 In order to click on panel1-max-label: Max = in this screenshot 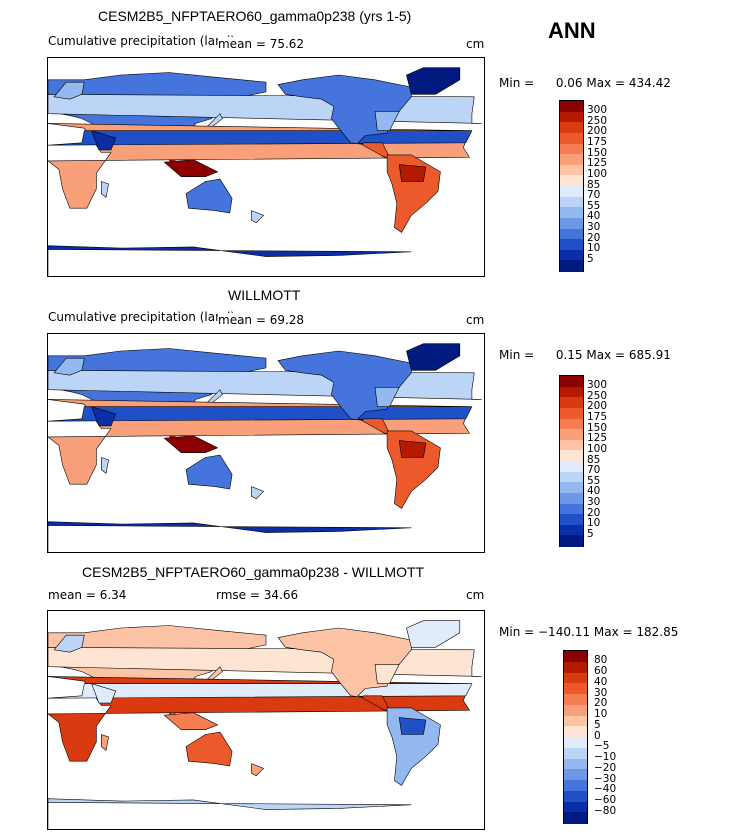, I will do `click(606, 83)`.